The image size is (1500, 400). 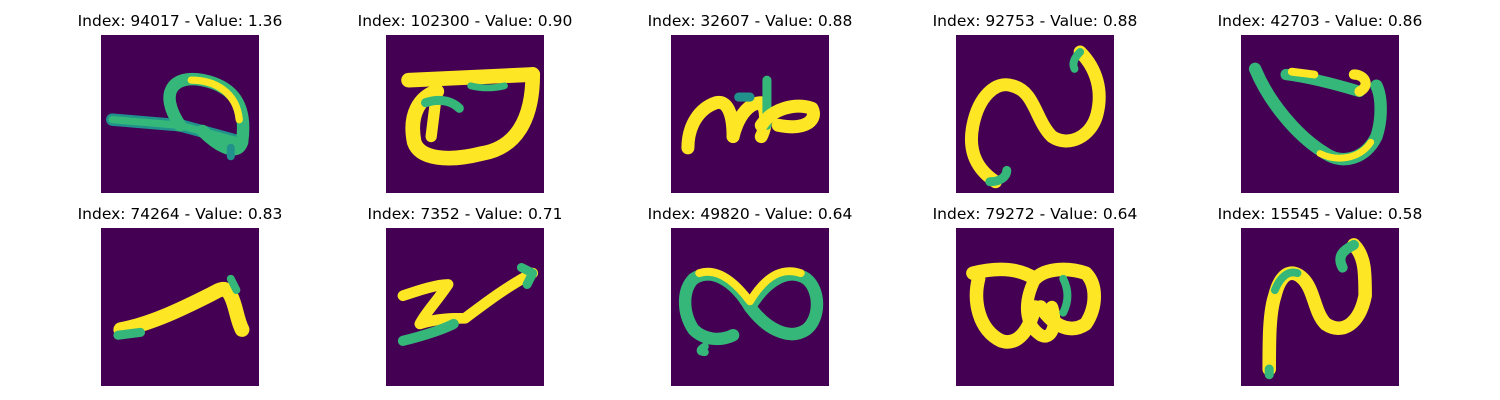 I want to click on tile-title: Index: 32607 - Value: 0.88, so click(x=750, y=21).